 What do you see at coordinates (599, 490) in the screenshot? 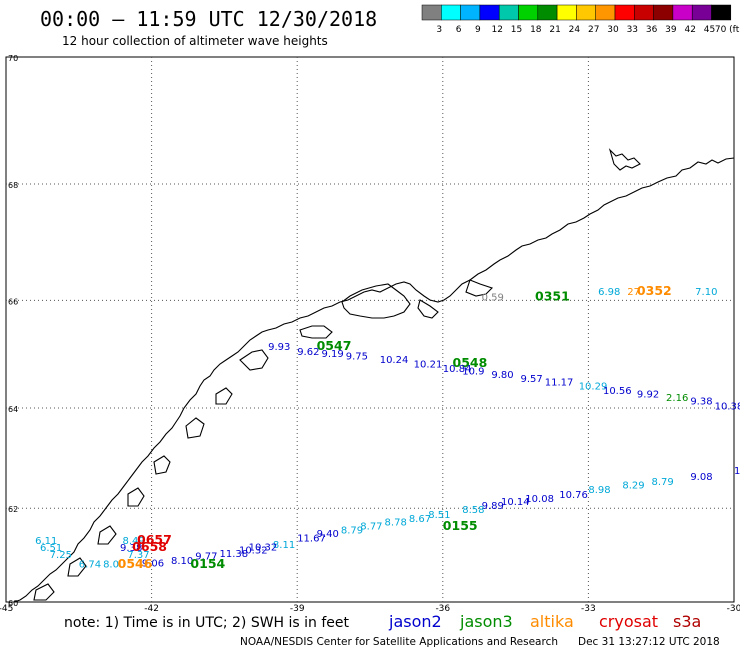
I see `wave-height-value: 8.98` at bounding box center [599, 490].